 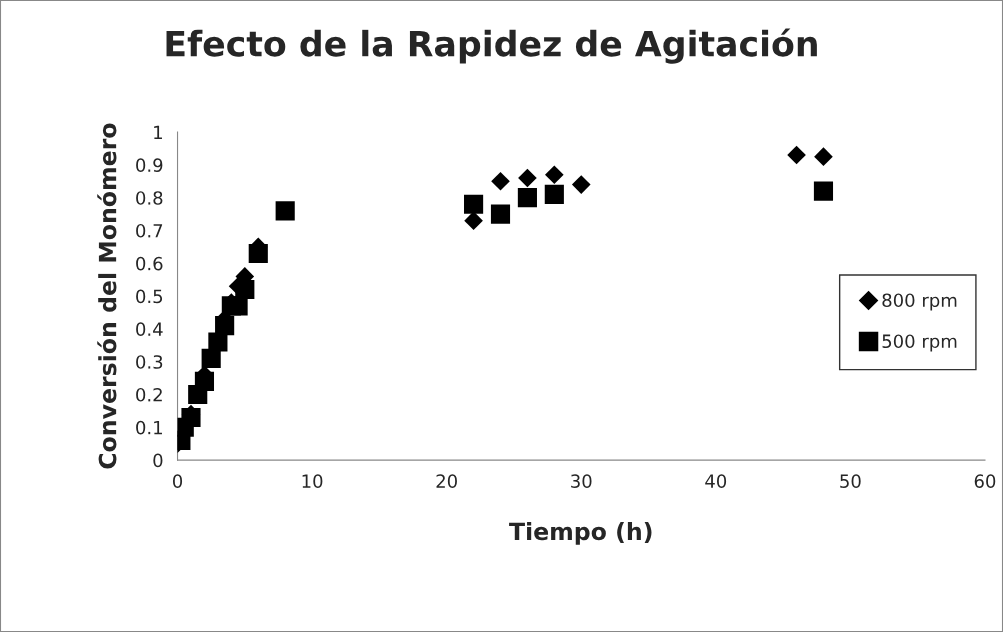 What do you see at coordinates (149, 362) in the screenshot?
I see `y-tick-label: 0.3` at bounding box center [149, 362].